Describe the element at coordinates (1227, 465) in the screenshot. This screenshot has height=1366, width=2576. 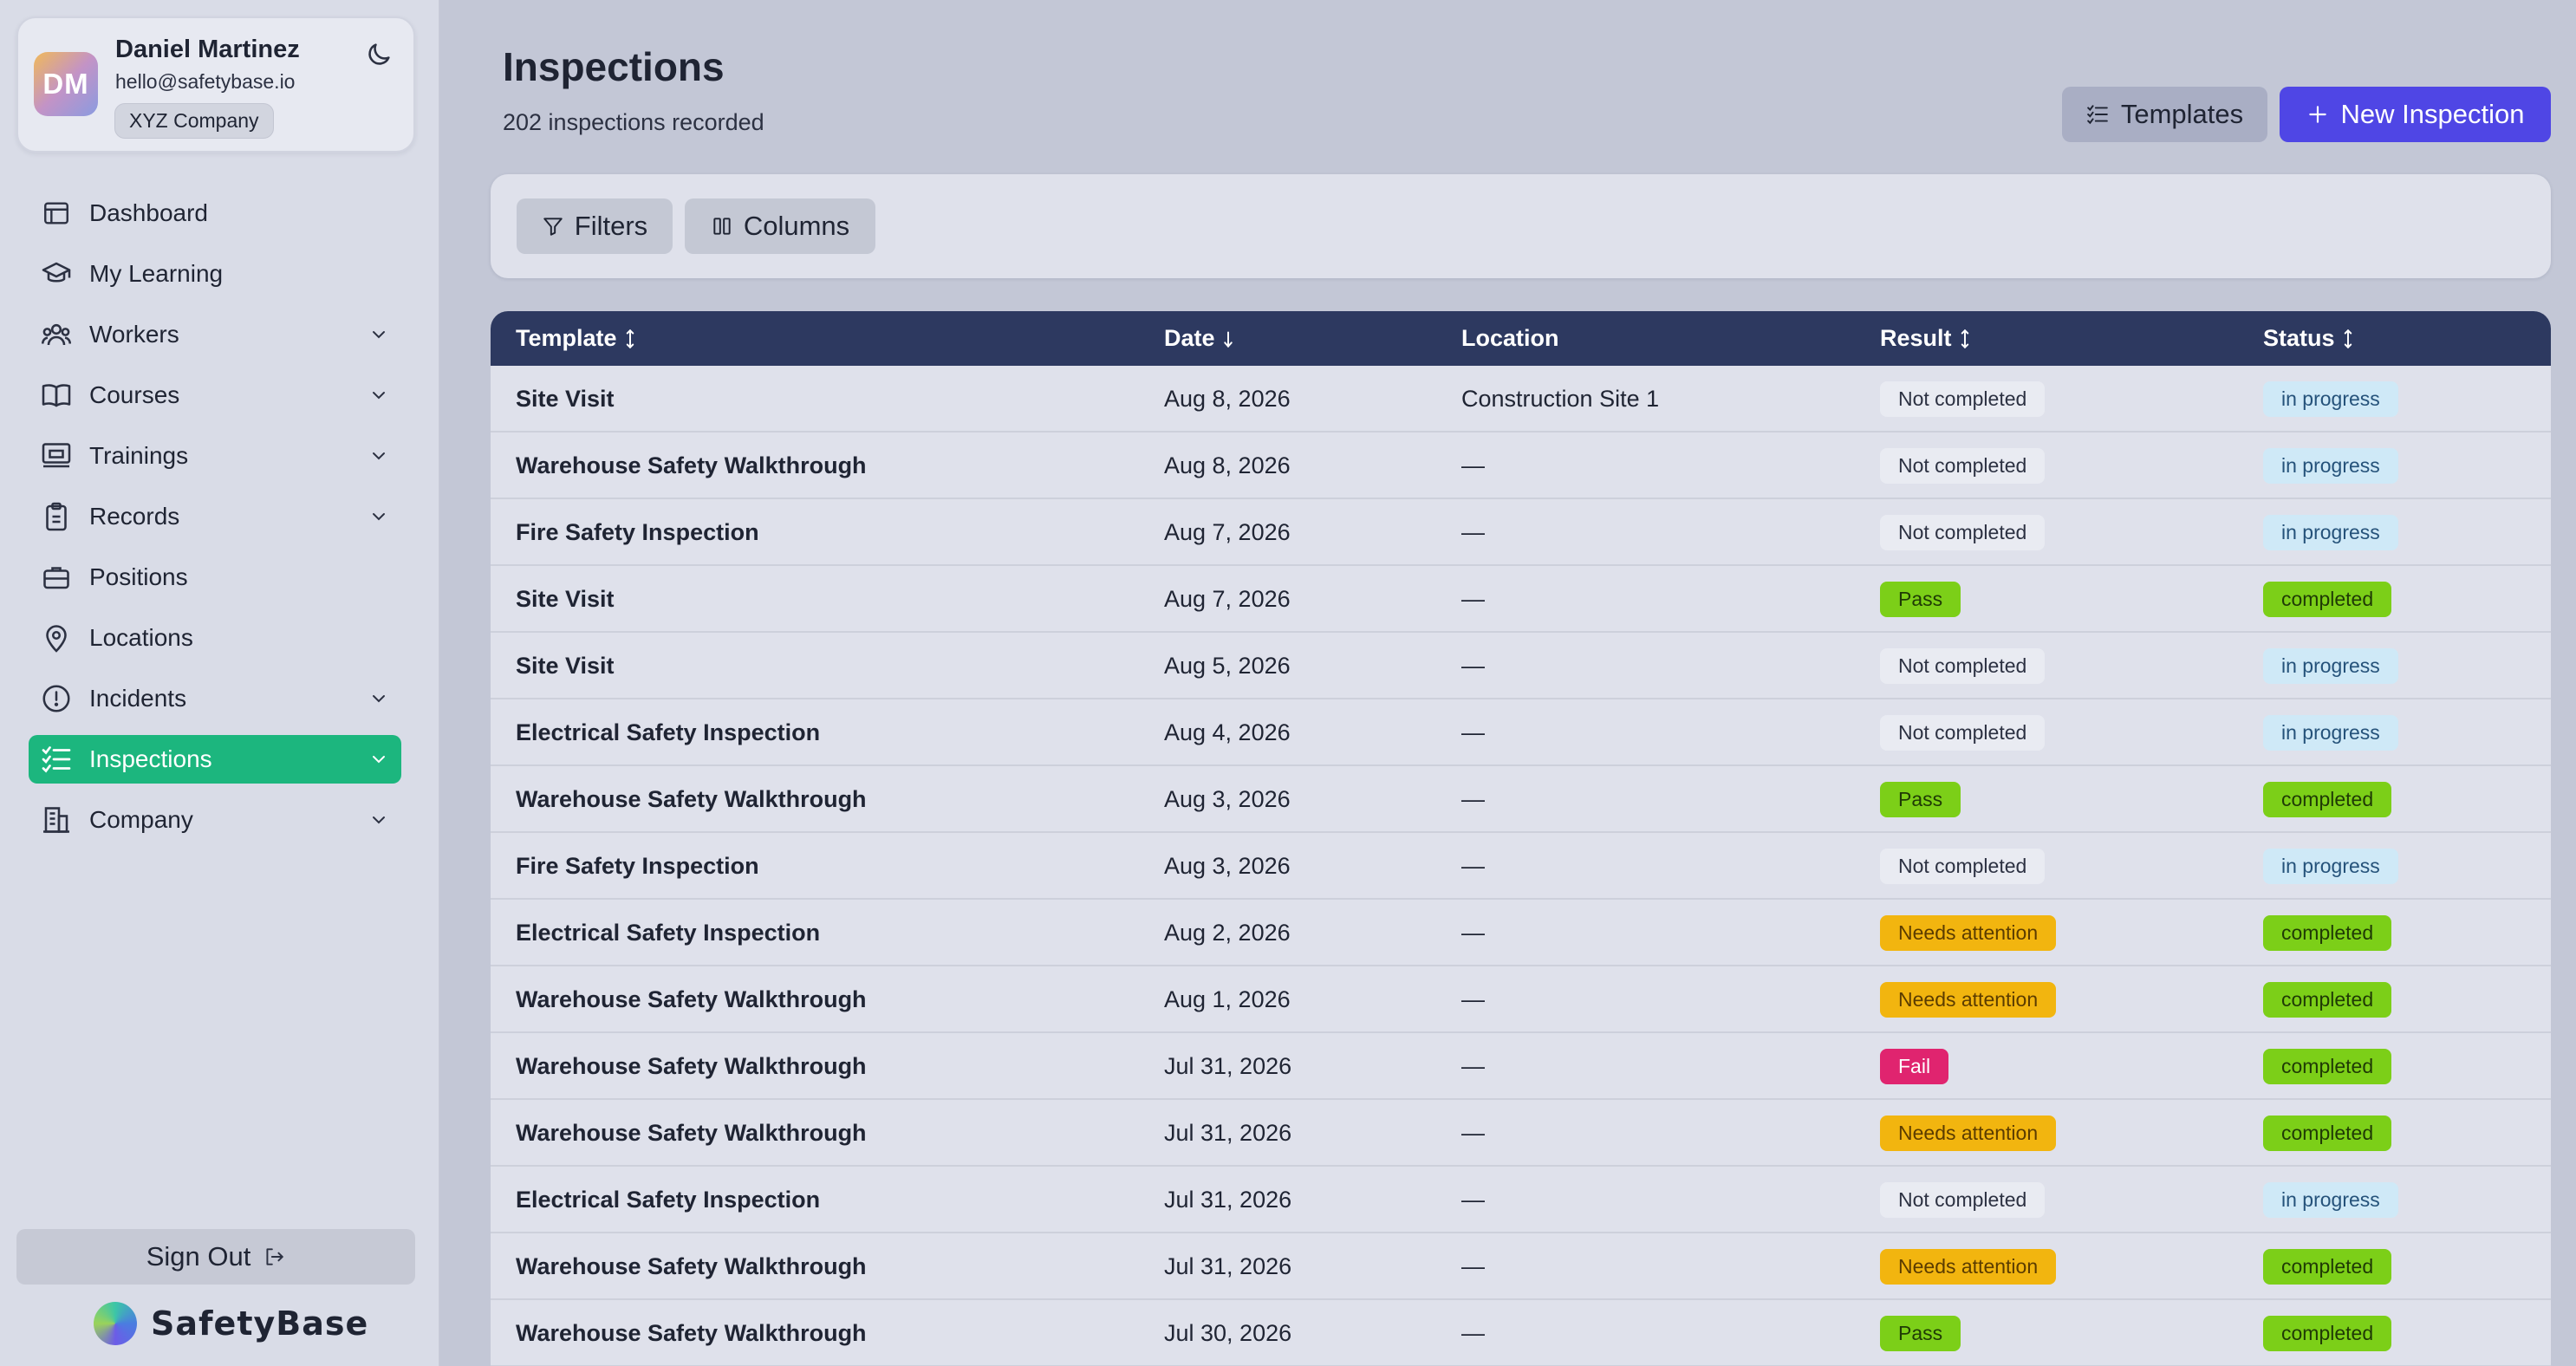
I see `cell-date: Aug 8, 2026` at that location.